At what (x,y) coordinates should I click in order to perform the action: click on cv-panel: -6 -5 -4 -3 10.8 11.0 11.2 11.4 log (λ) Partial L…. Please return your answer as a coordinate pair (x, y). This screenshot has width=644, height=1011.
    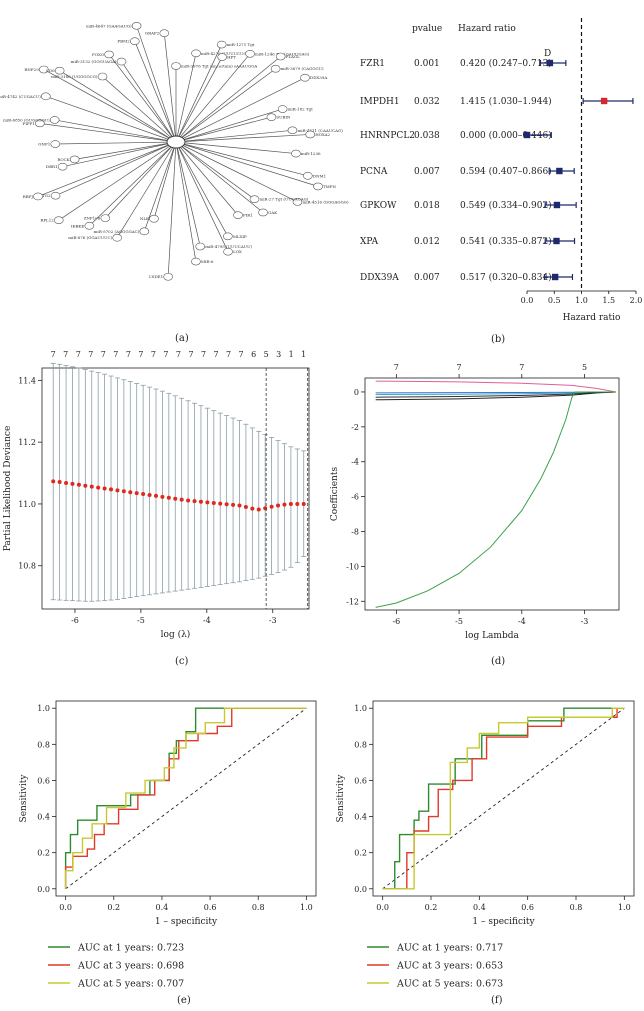
    Looking at the image, I should click on (156, 495).